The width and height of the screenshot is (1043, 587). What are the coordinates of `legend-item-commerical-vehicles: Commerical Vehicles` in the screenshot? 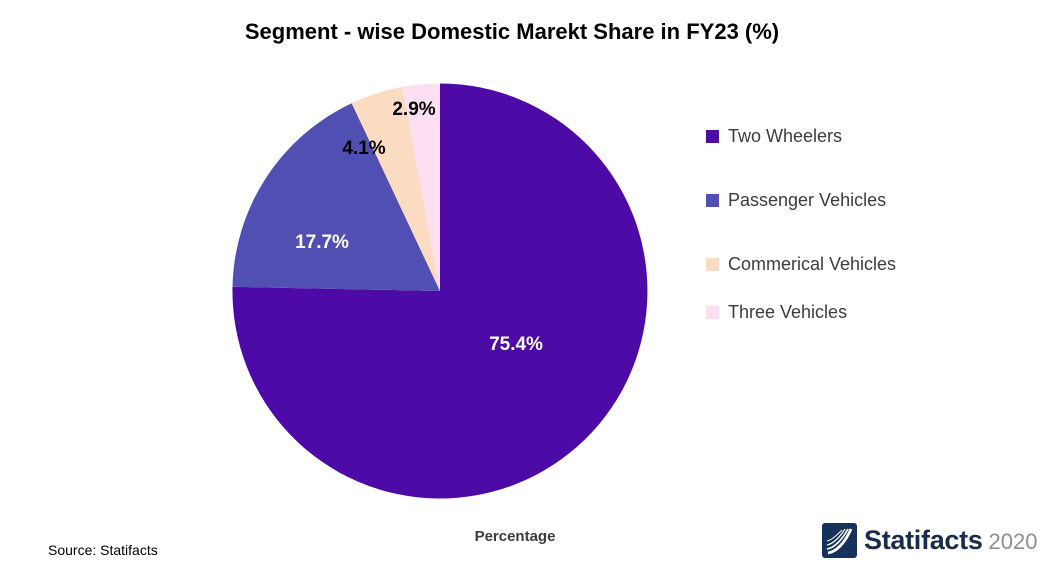 It's located at (801, 264).